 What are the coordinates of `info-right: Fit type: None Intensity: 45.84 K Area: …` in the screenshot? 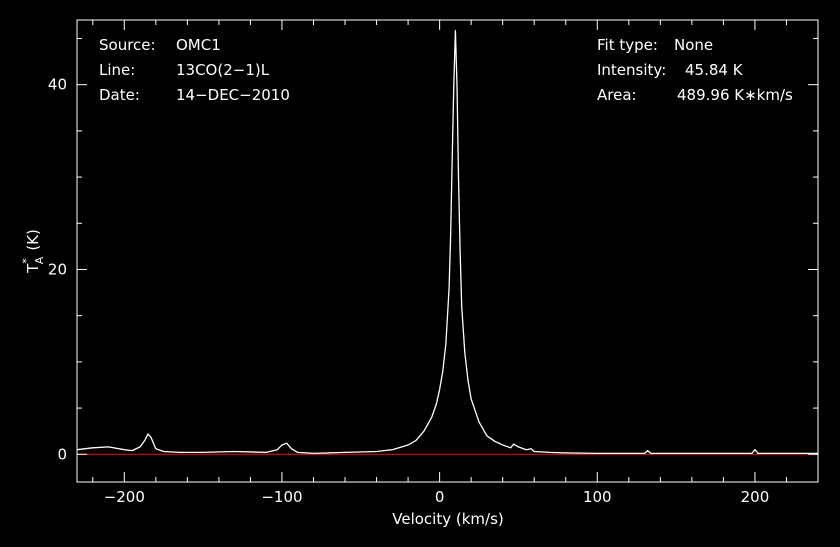 It's located at (695, 70).